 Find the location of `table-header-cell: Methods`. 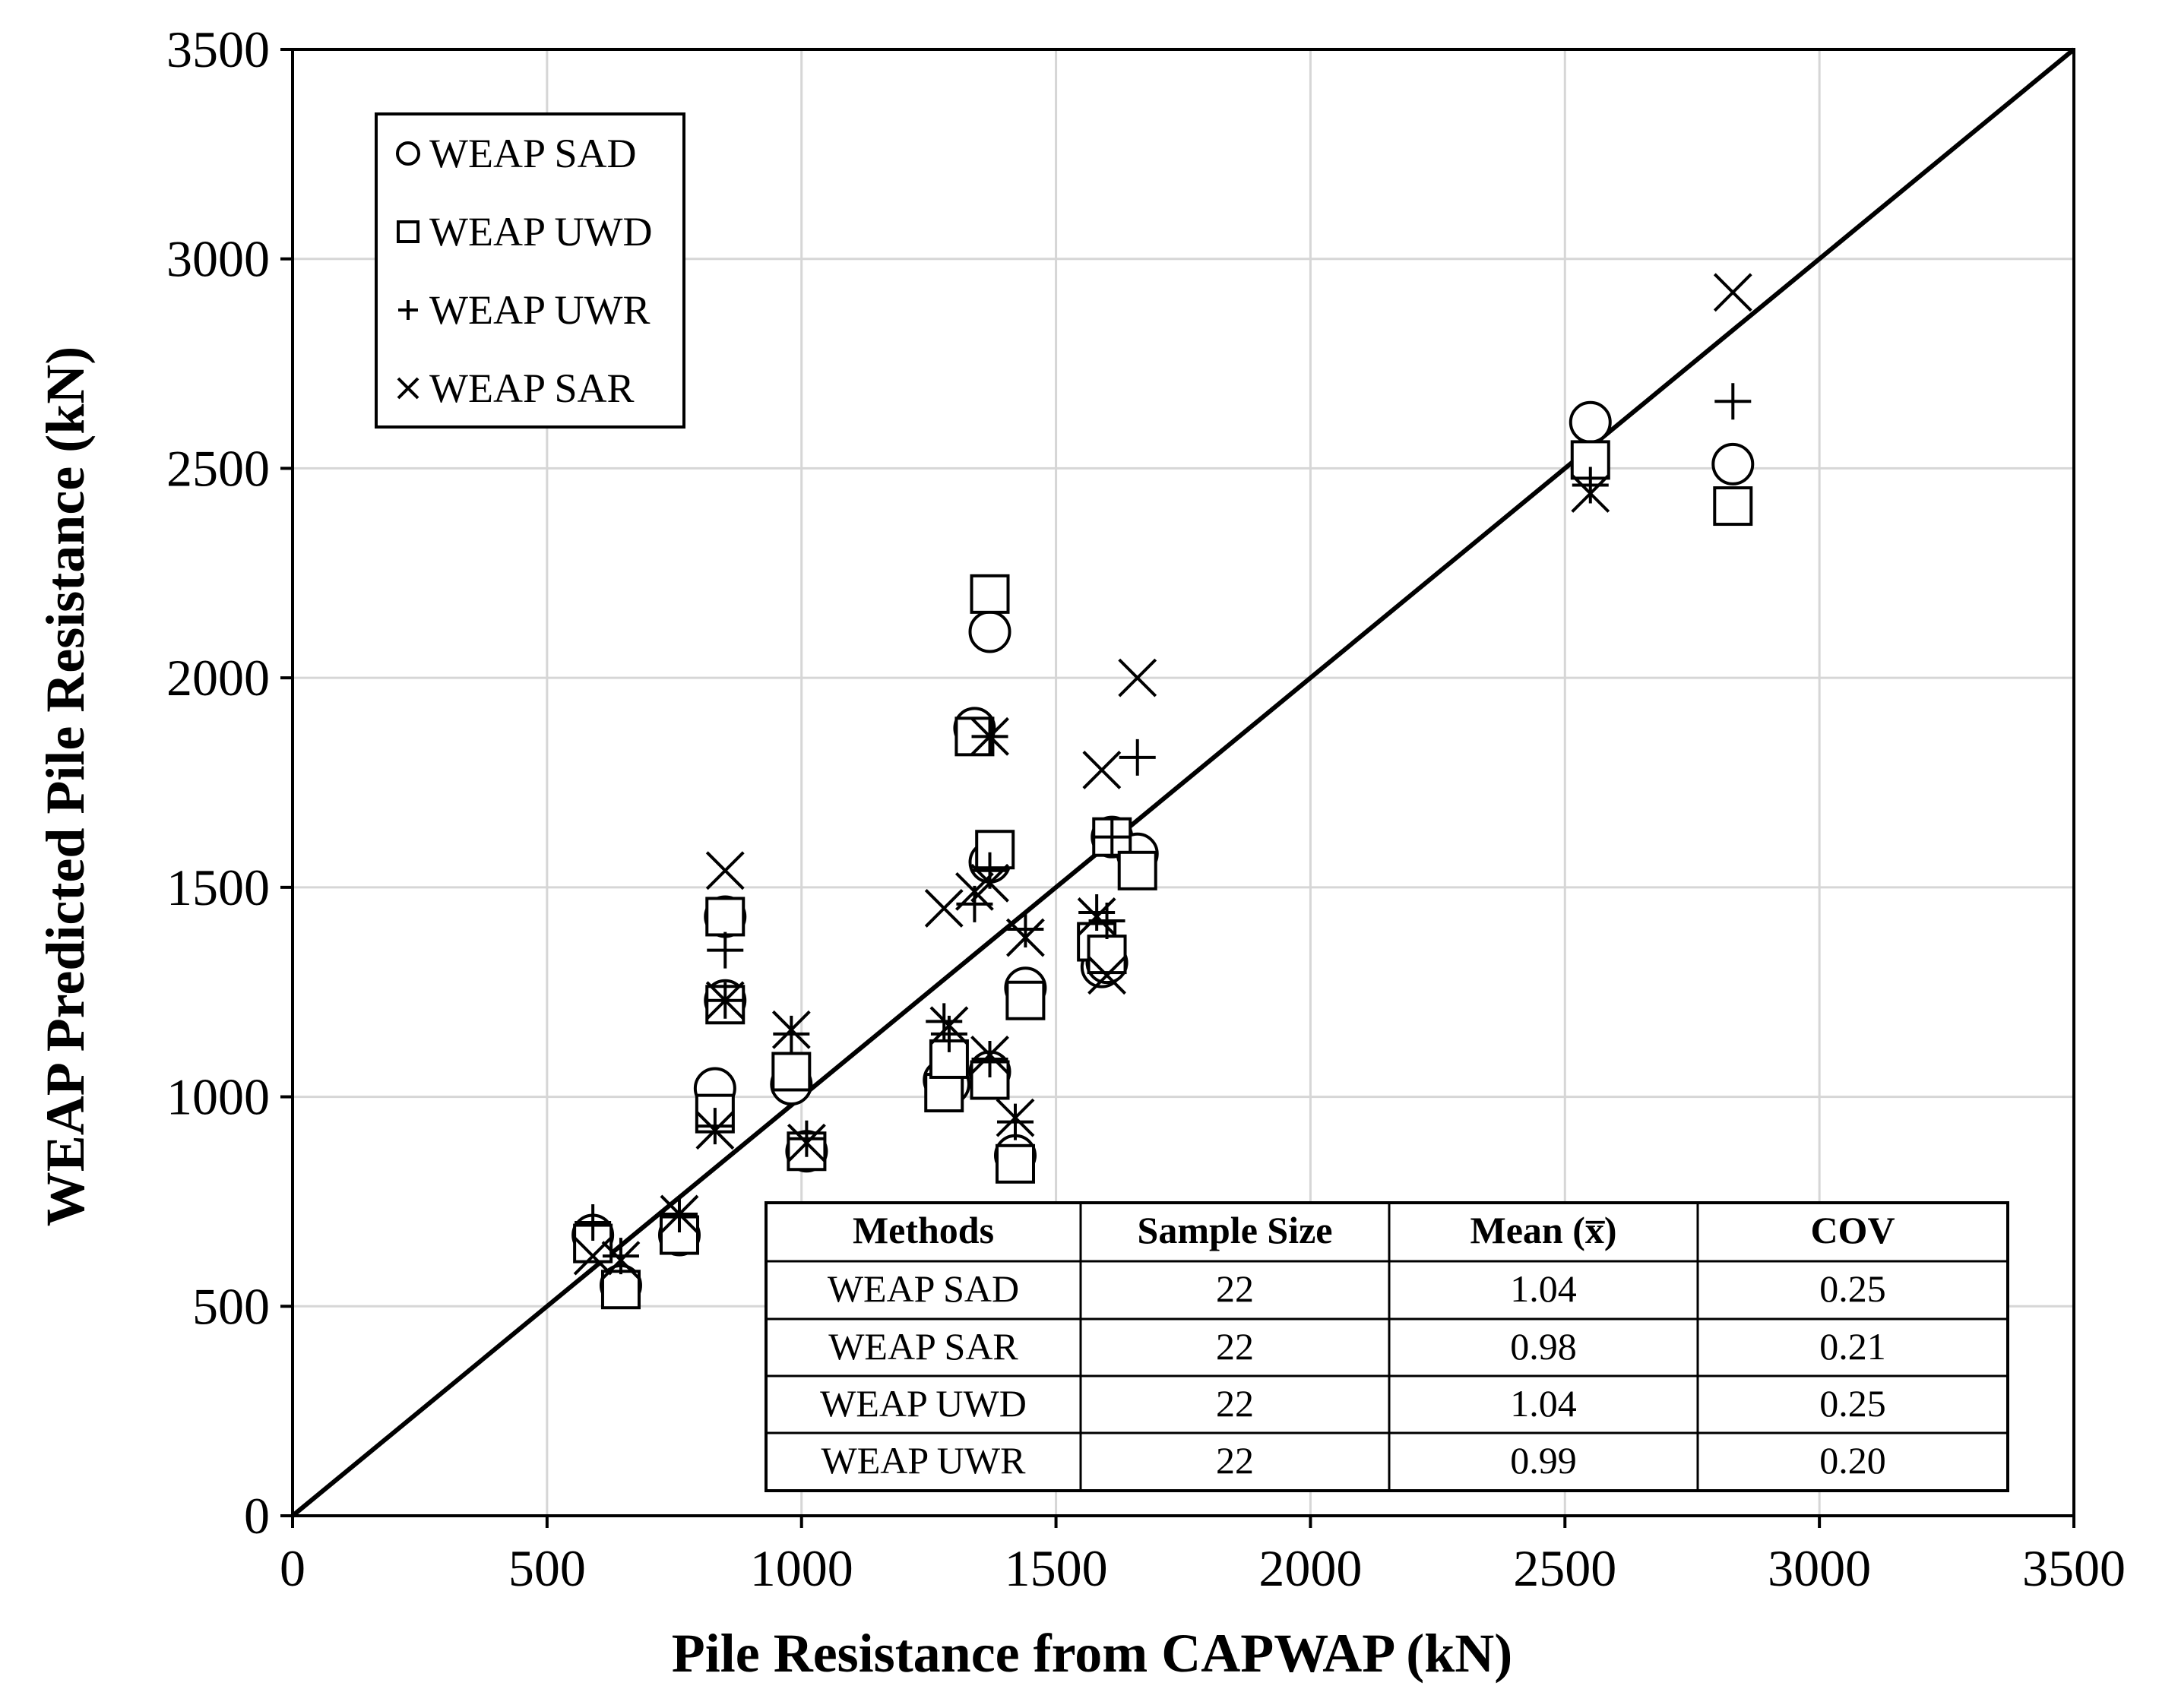

table-header-cell: Methods is located at coordinates (923, 1230).